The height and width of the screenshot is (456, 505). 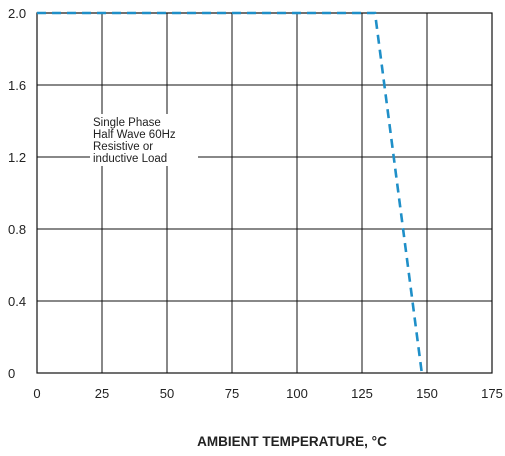 What do you see at coordinates (123, 147) in the screenshot?
I see `annotation-line-3: Resistive or` at bounding box center [123, 147].